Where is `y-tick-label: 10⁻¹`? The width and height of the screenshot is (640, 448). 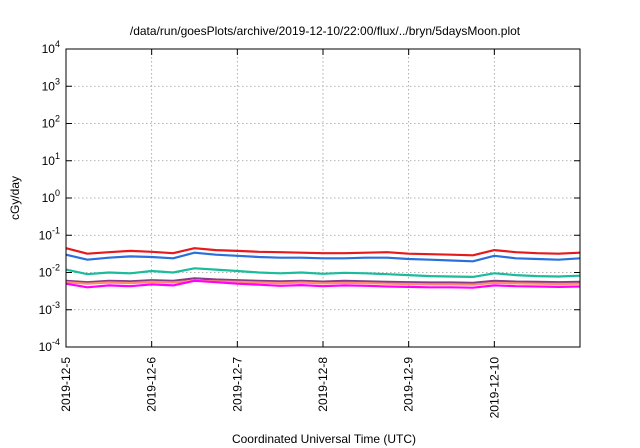 y-tick-label: 10⁻¹ is located at coordinates (49, 233).